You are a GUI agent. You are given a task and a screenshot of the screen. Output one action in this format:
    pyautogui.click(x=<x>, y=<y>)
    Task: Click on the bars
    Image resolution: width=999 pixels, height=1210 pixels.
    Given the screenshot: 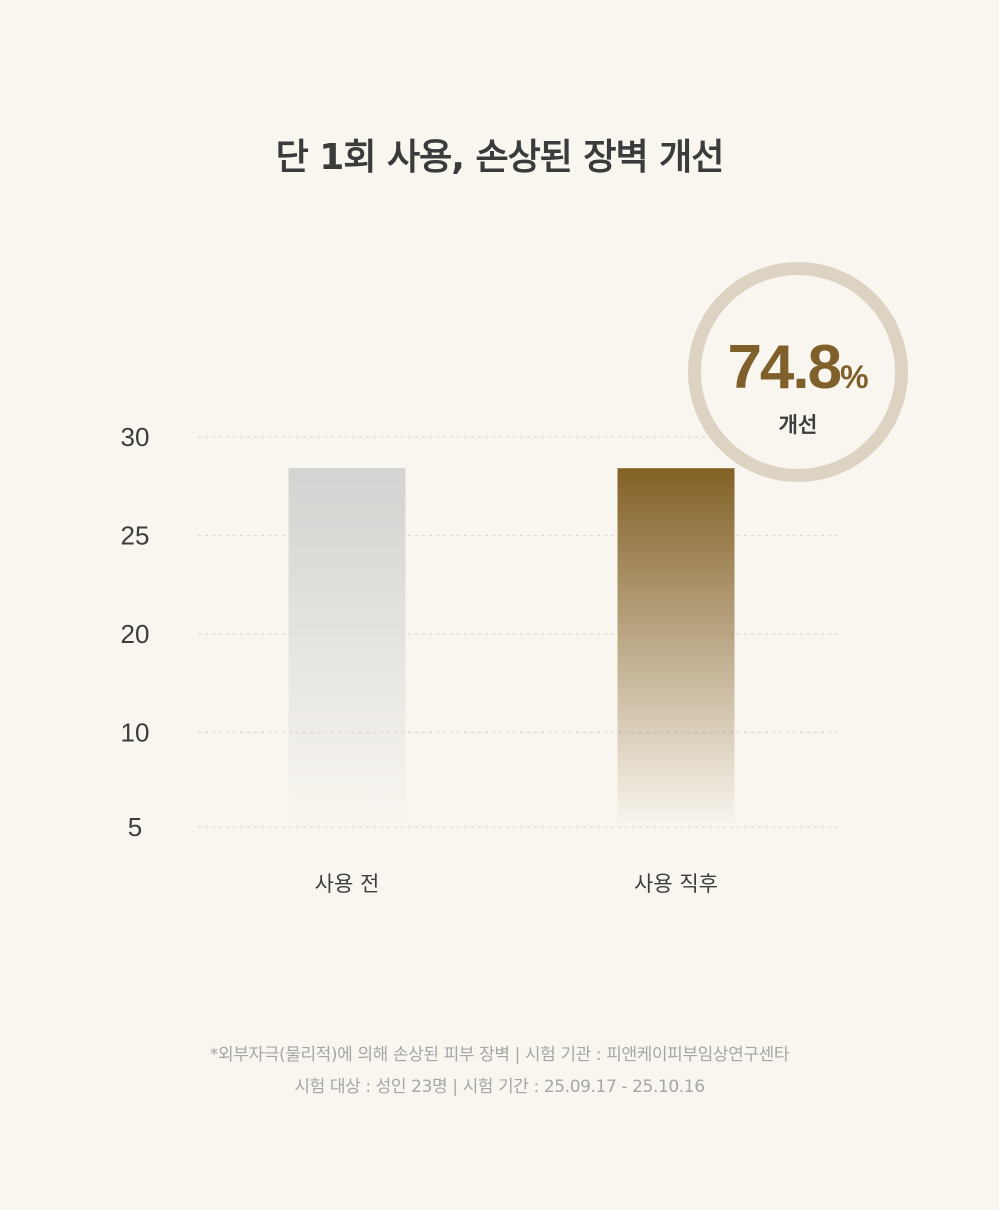 What is the action you would take?
    pyautogui.click(x=511, y=647)
    